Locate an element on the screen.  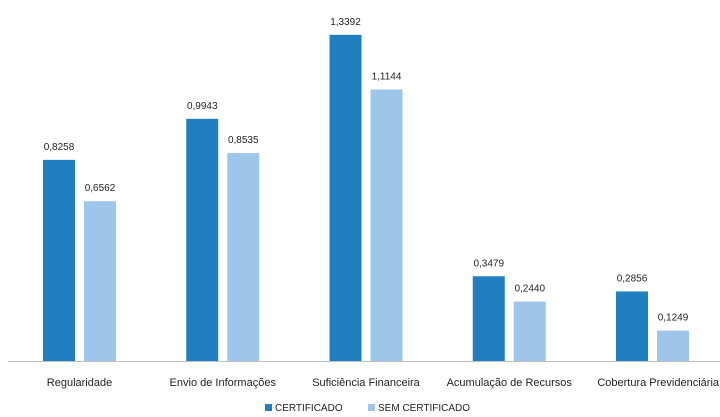
value-label: 1,1144 is located at coordinates (387, 77).